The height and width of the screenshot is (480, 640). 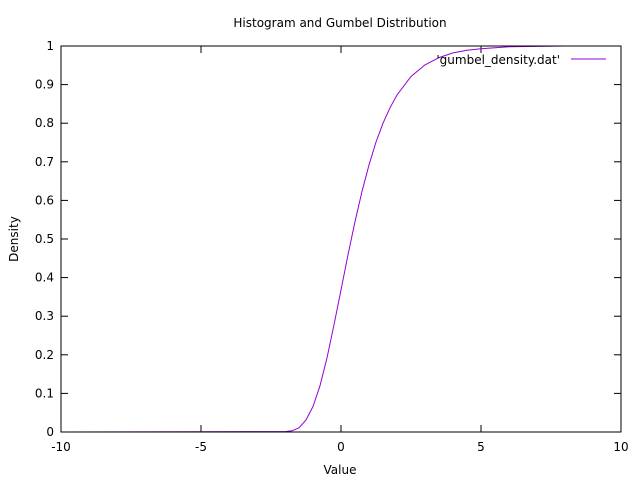 I want to click on y-tick-label: 0.7, so click(x=44, y=162).